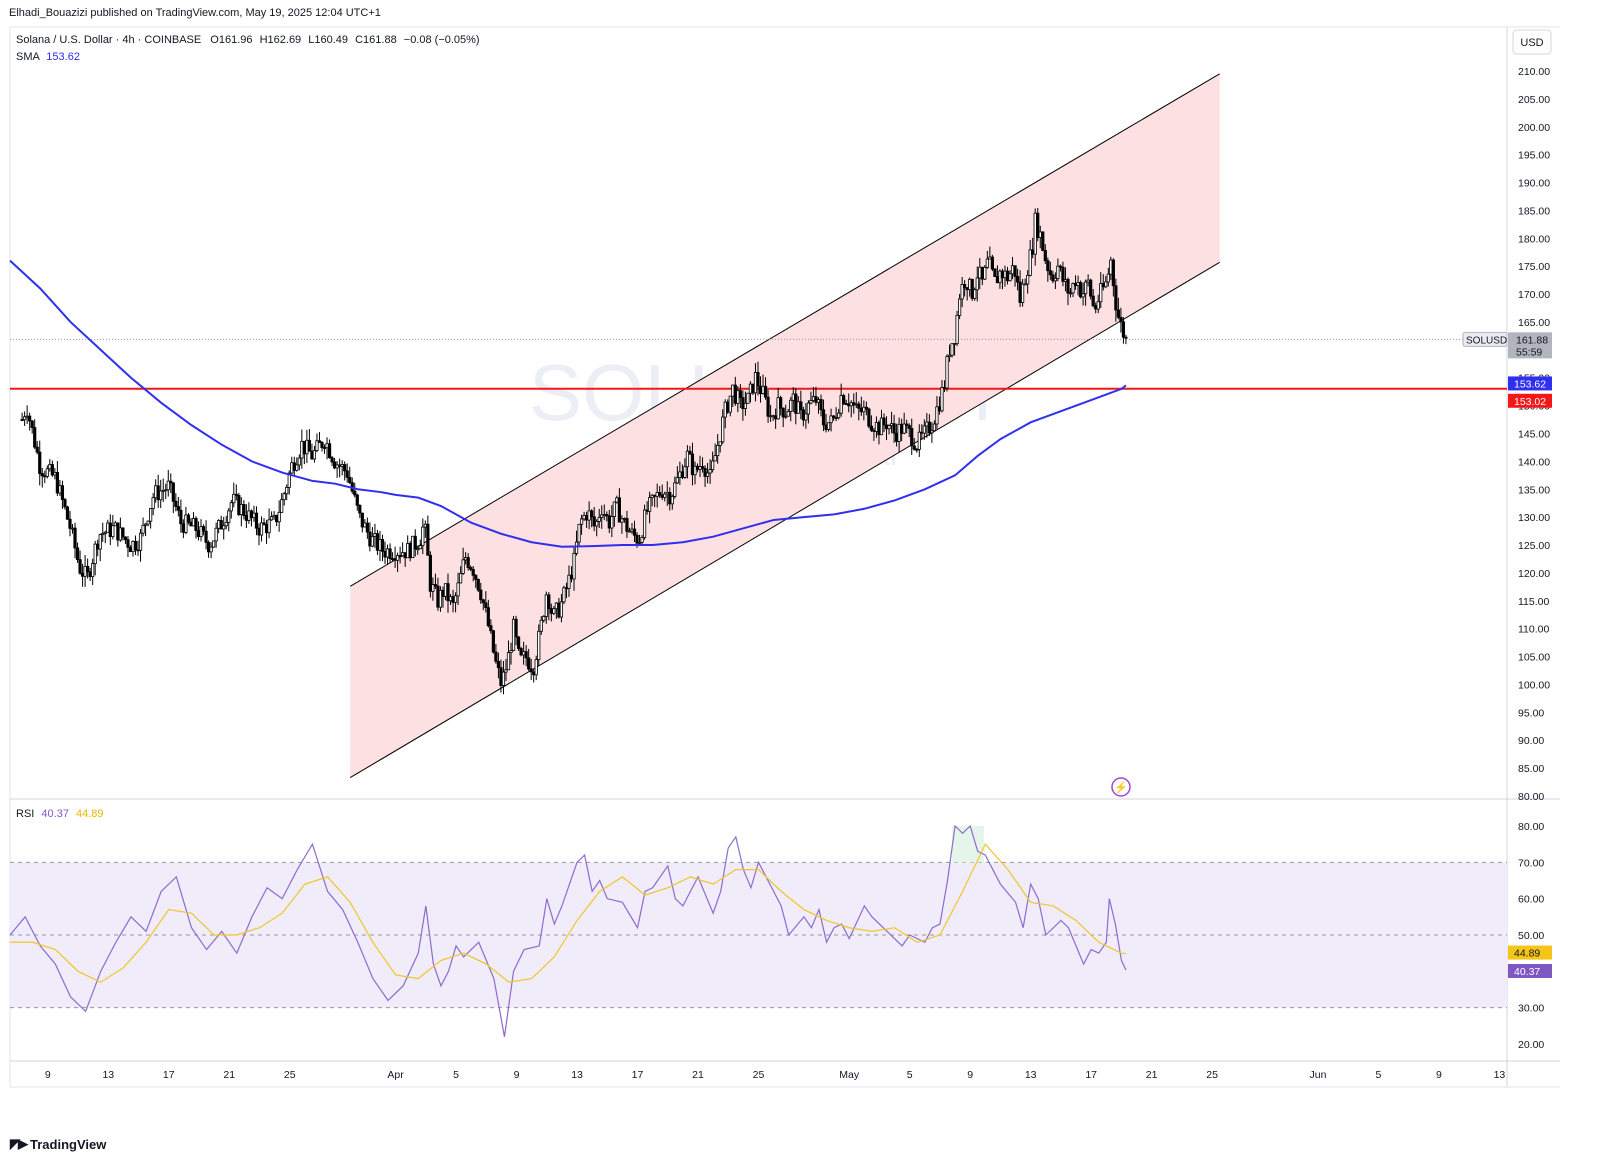 This screenshot has height=1159, width=1620. What do you see at coordinates (1152, 1075) in the screenshot?
I see `time-tick-label: 21` at bounding box center [1152, 1075].